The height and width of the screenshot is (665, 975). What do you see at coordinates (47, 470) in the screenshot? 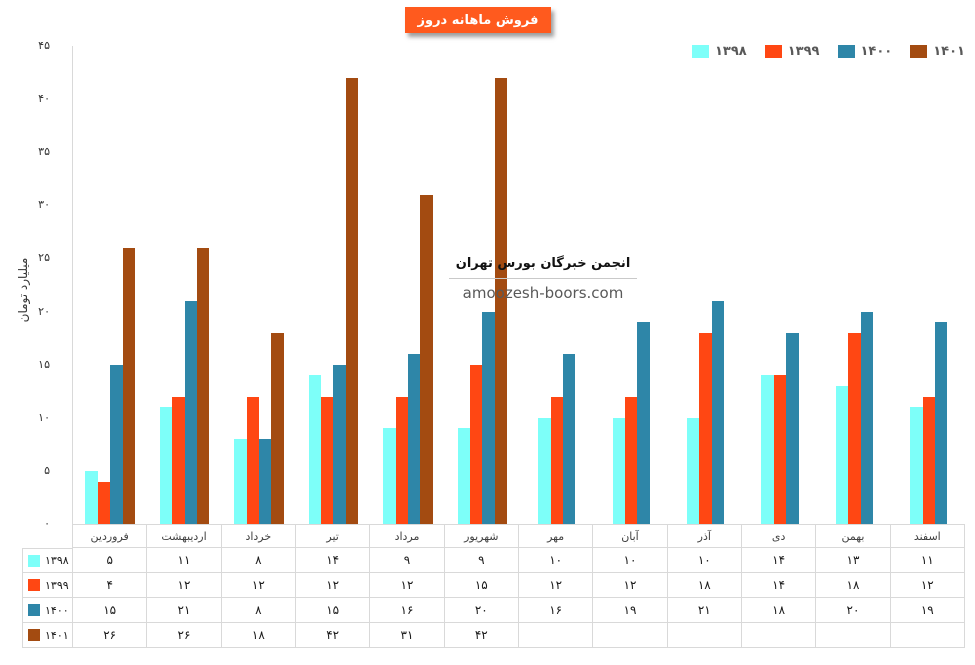
I see `y-tick-label: ۵` at bounding box center [47, 470].